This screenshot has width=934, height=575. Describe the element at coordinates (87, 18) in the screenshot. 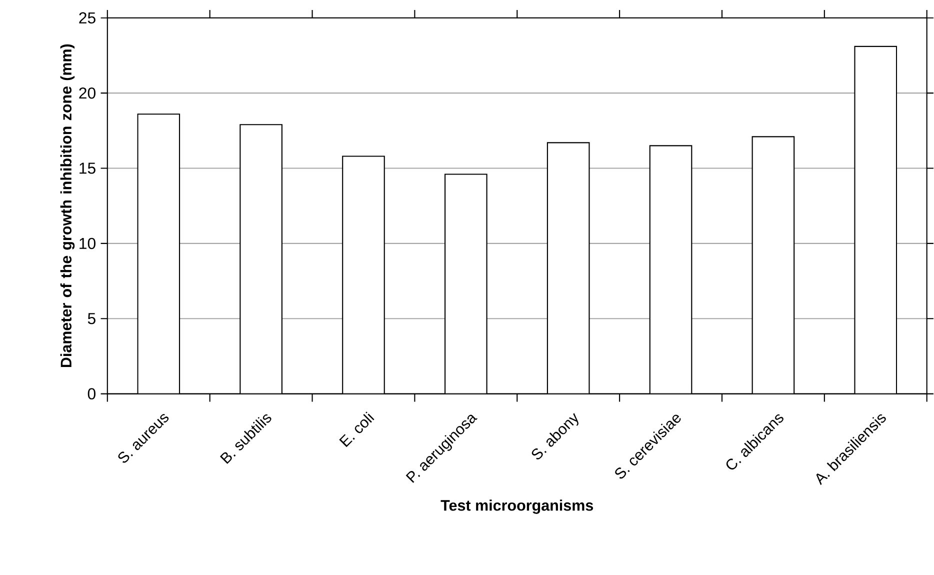

I see `y-tick-label: 25` at that location.